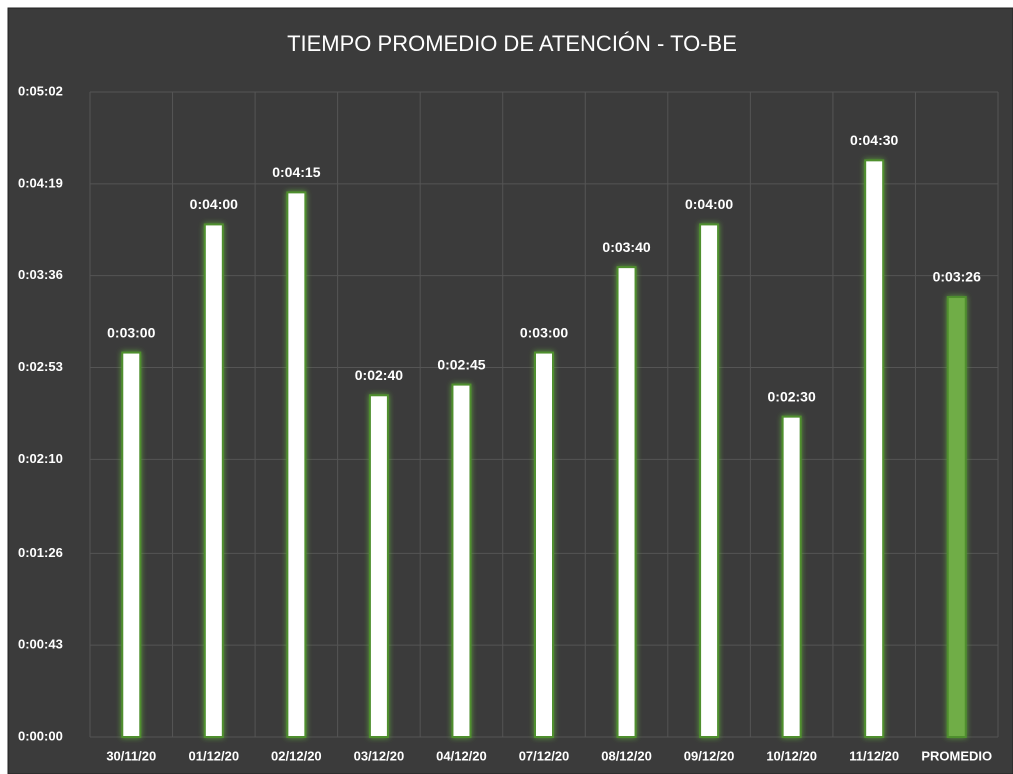  Describe the element at coordinates (544, 755) in the screenshot. I see `x-tick-label: 07/12/20` at that location.